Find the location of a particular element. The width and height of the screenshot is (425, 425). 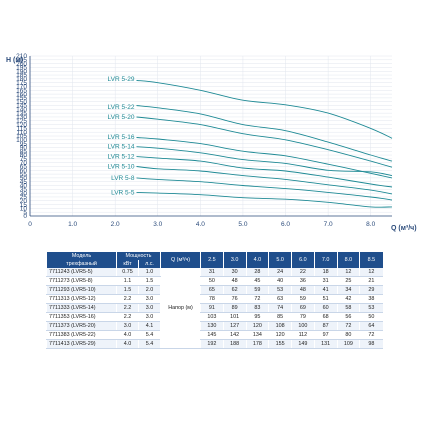

y-tick-label: 55 is located at coordinates (24, 174).